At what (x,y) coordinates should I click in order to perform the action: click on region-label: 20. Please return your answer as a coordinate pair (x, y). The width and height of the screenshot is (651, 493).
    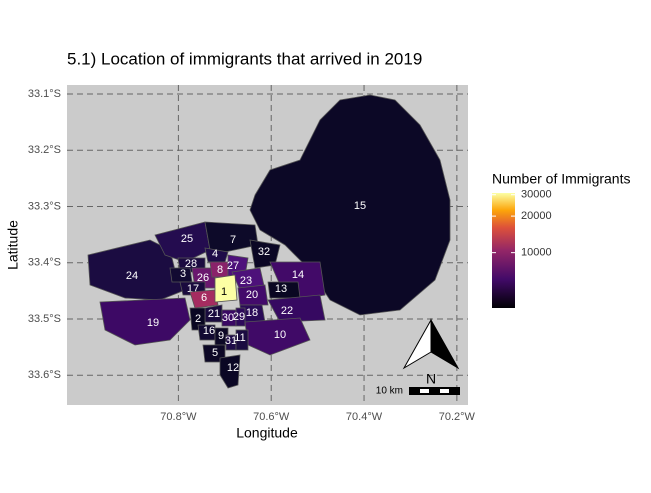
    Looking at the image, I should click on (252, 295).